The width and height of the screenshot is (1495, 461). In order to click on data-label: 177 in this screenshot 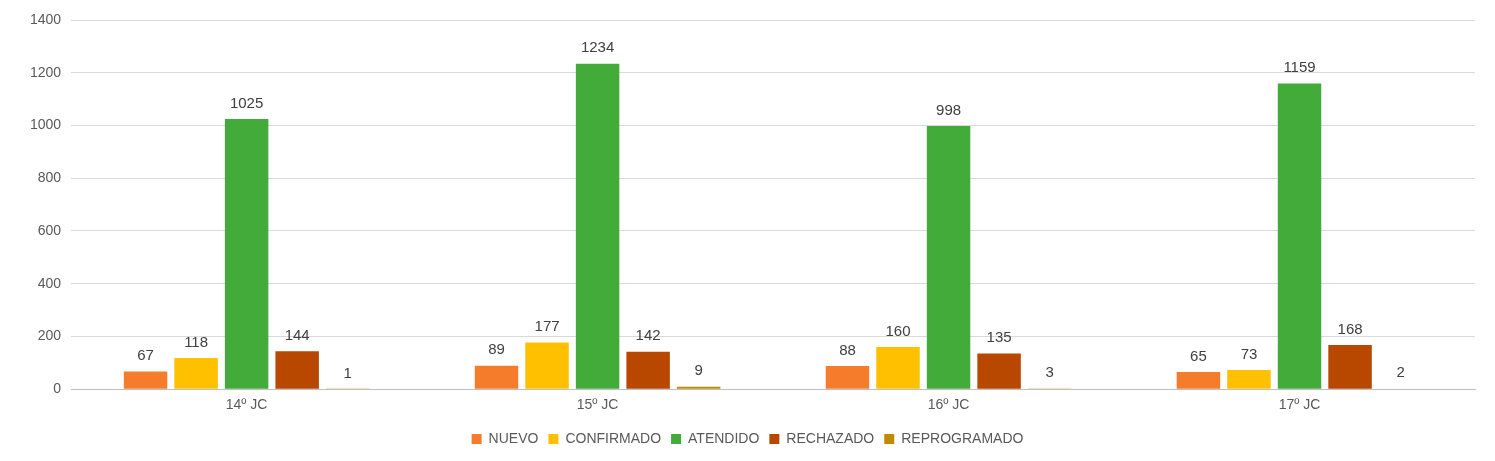, I will do `click(547, 326)`.